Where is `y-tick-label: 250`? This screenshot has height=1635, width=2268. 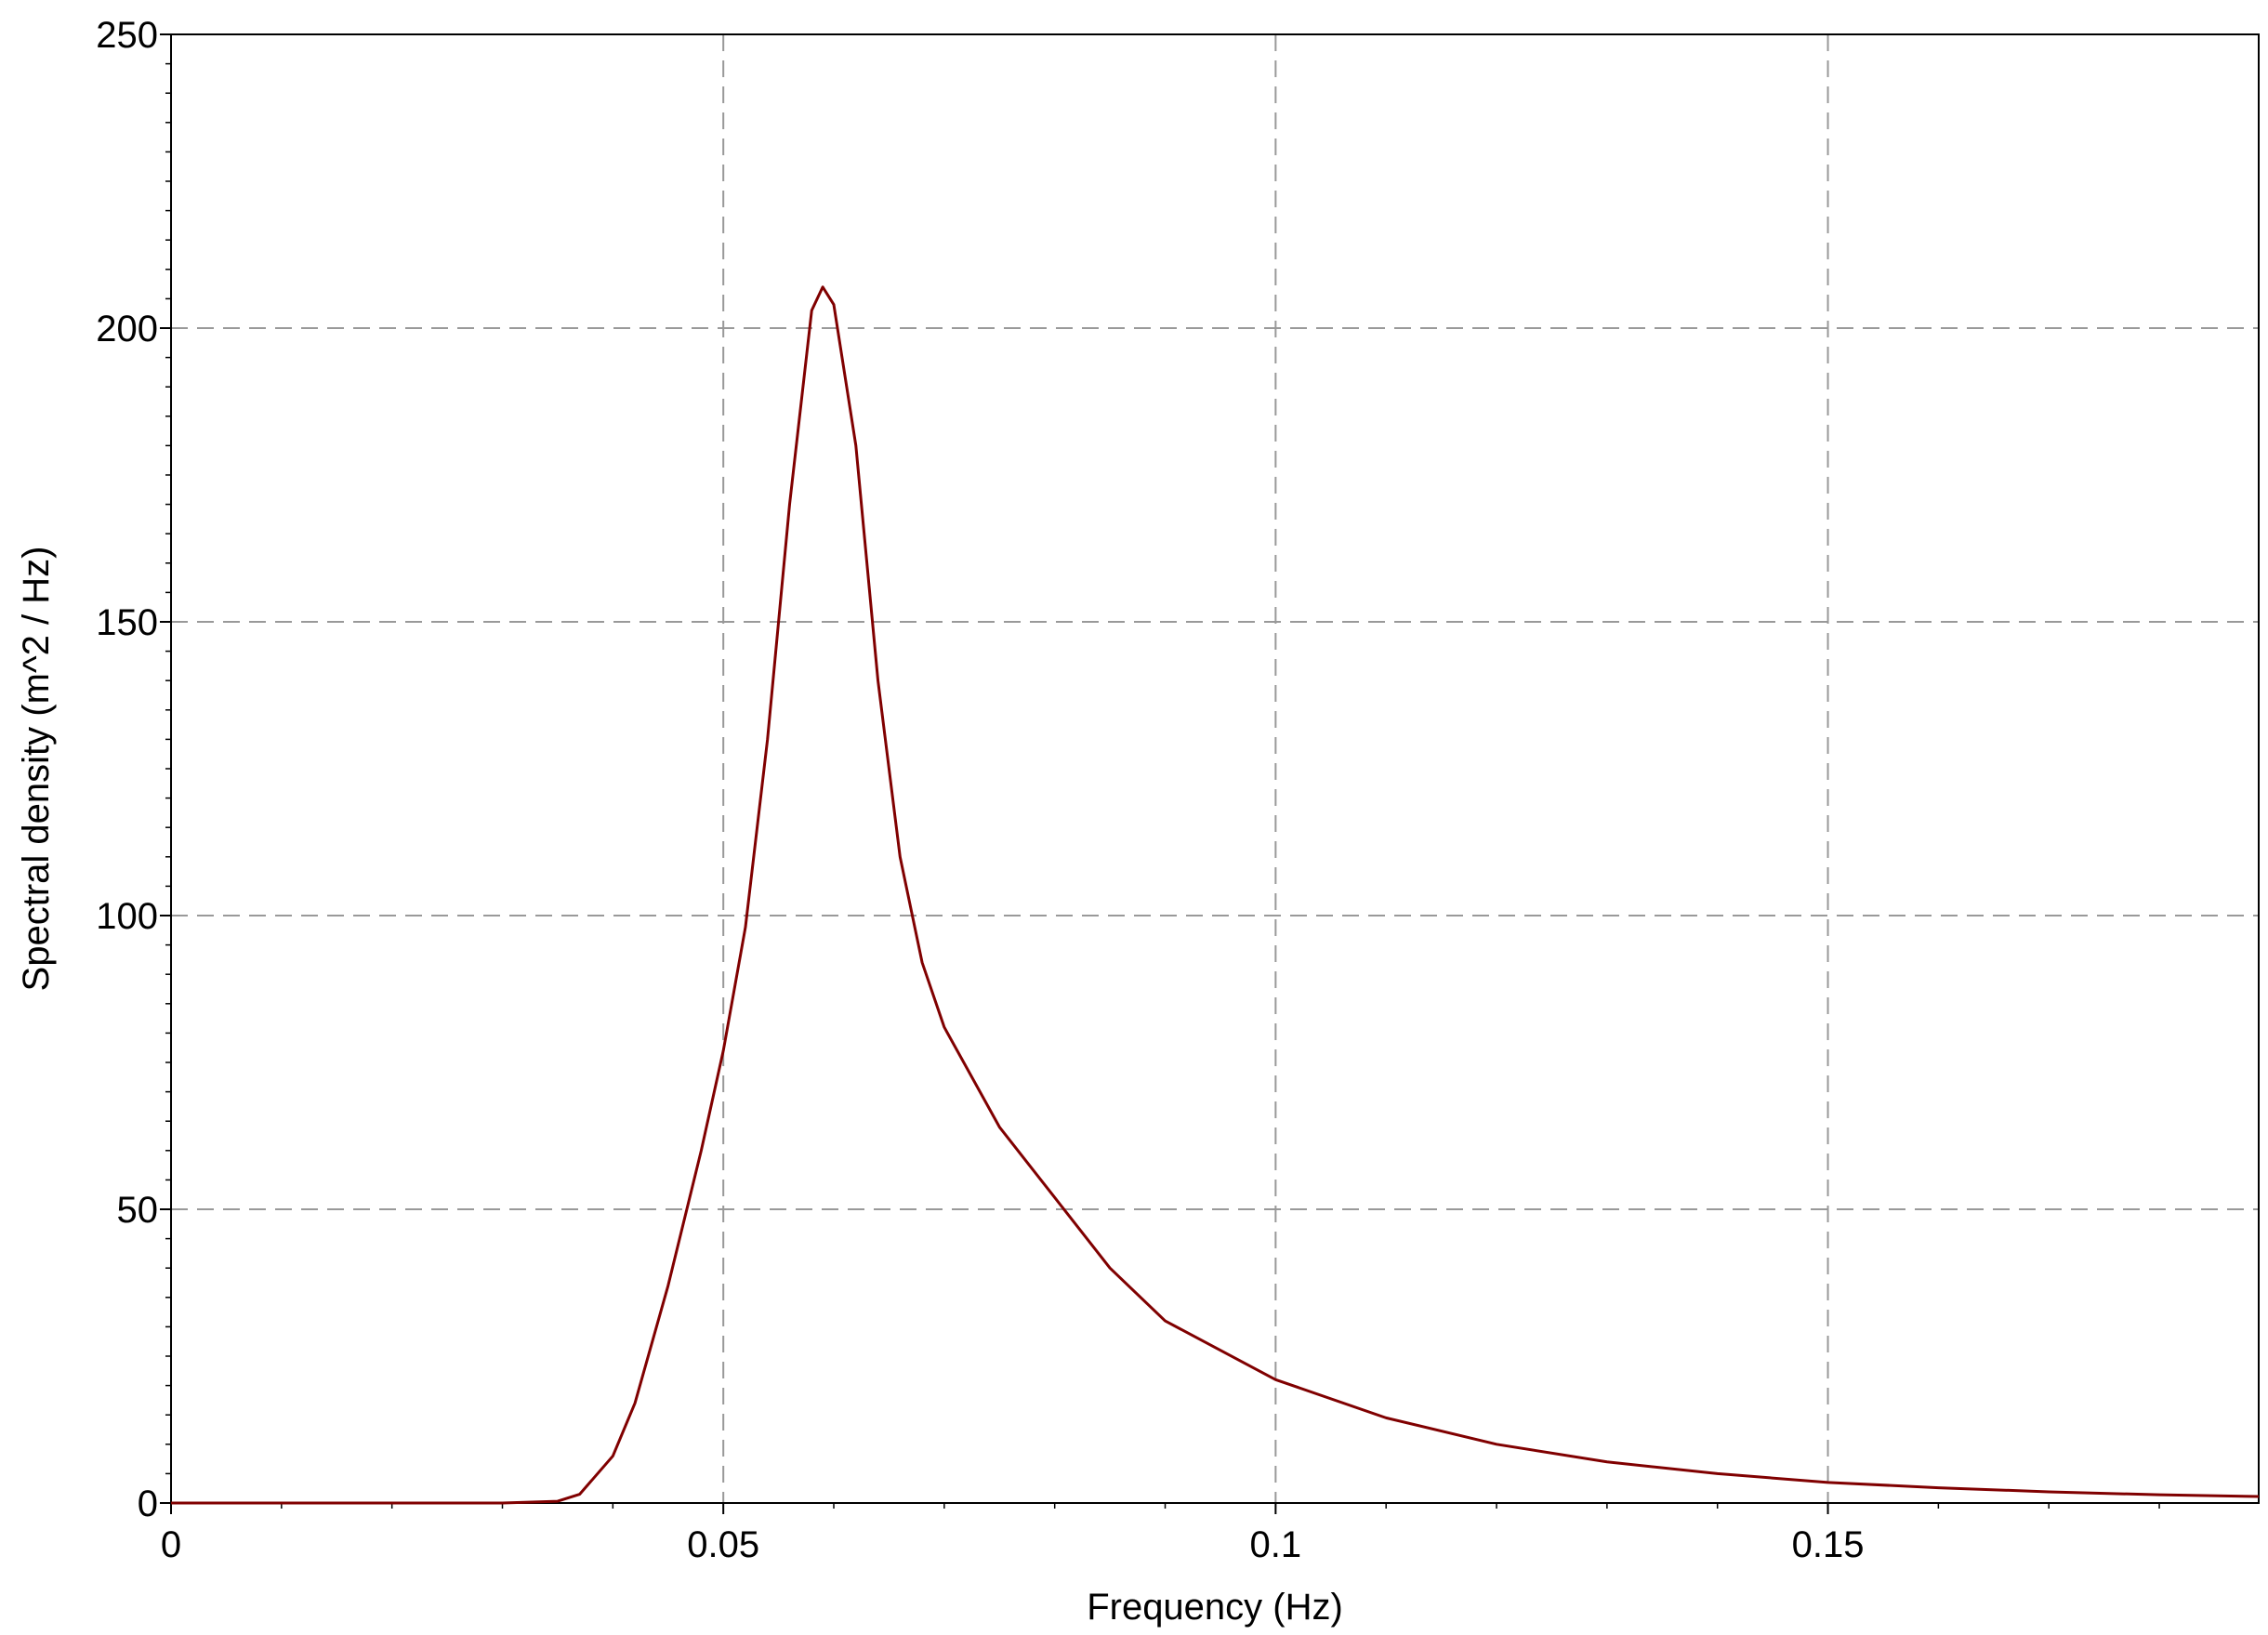 y-tick-label: 250 is located at coordinates (127, 35).